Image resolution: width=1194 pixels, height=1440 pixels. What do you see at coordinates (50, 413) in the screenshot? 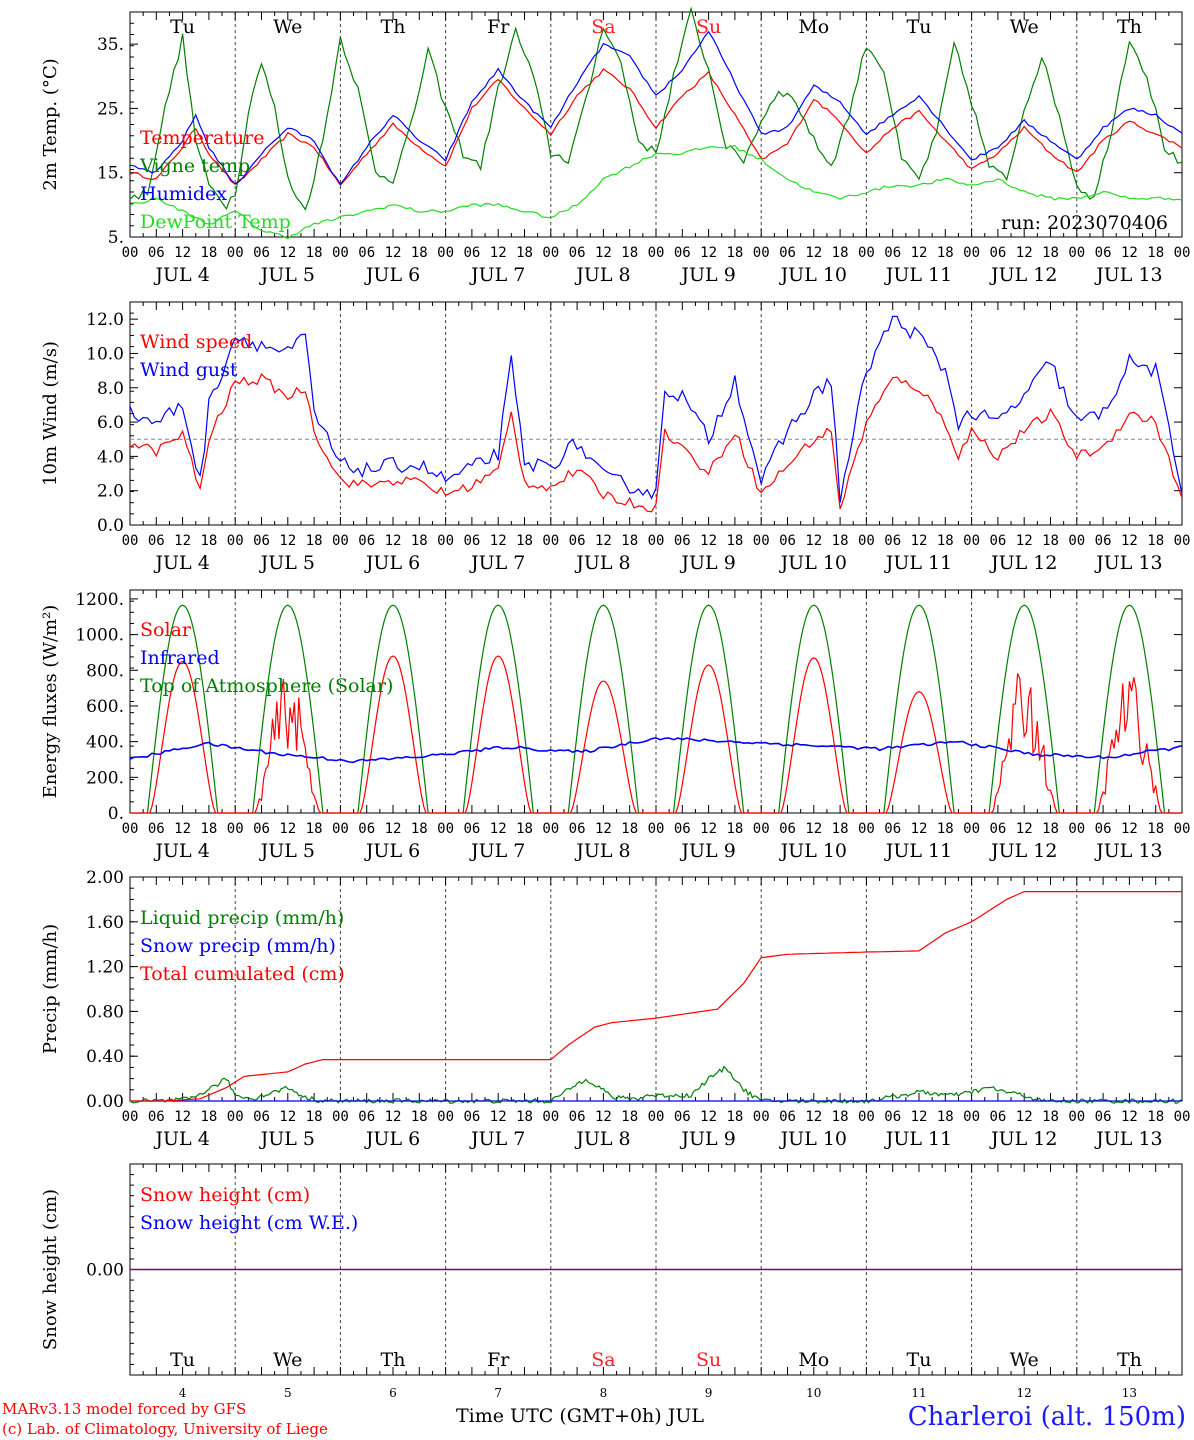
I see `y-axis-title: 10m Wind (m/s)` at bounding box center [50, 413].